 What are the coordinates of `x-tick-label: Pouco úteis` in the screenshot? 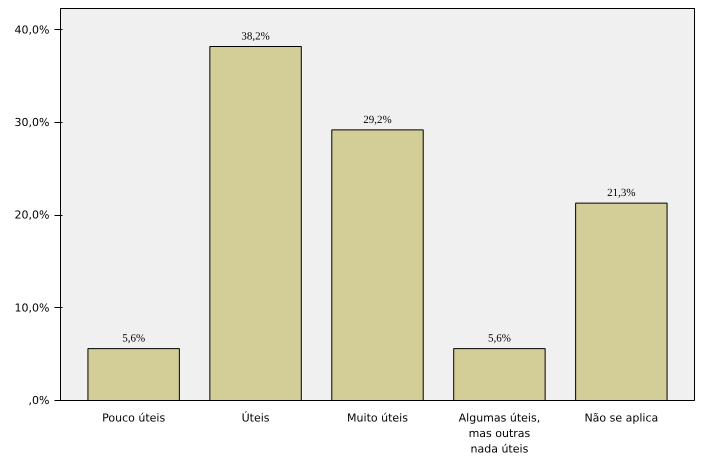 It's located at (134, 418).